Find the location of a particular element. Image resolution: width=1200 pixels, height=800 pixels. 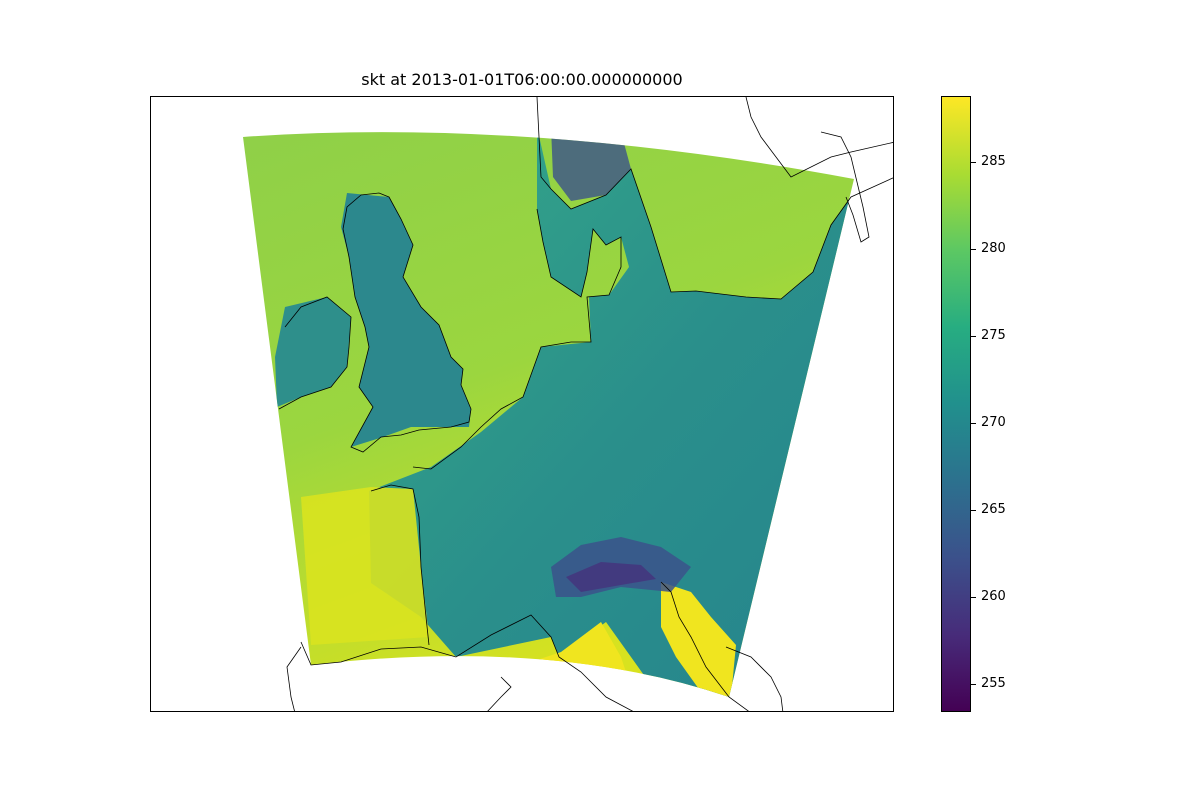

coastline-channel is located at coordinates (517, 339).